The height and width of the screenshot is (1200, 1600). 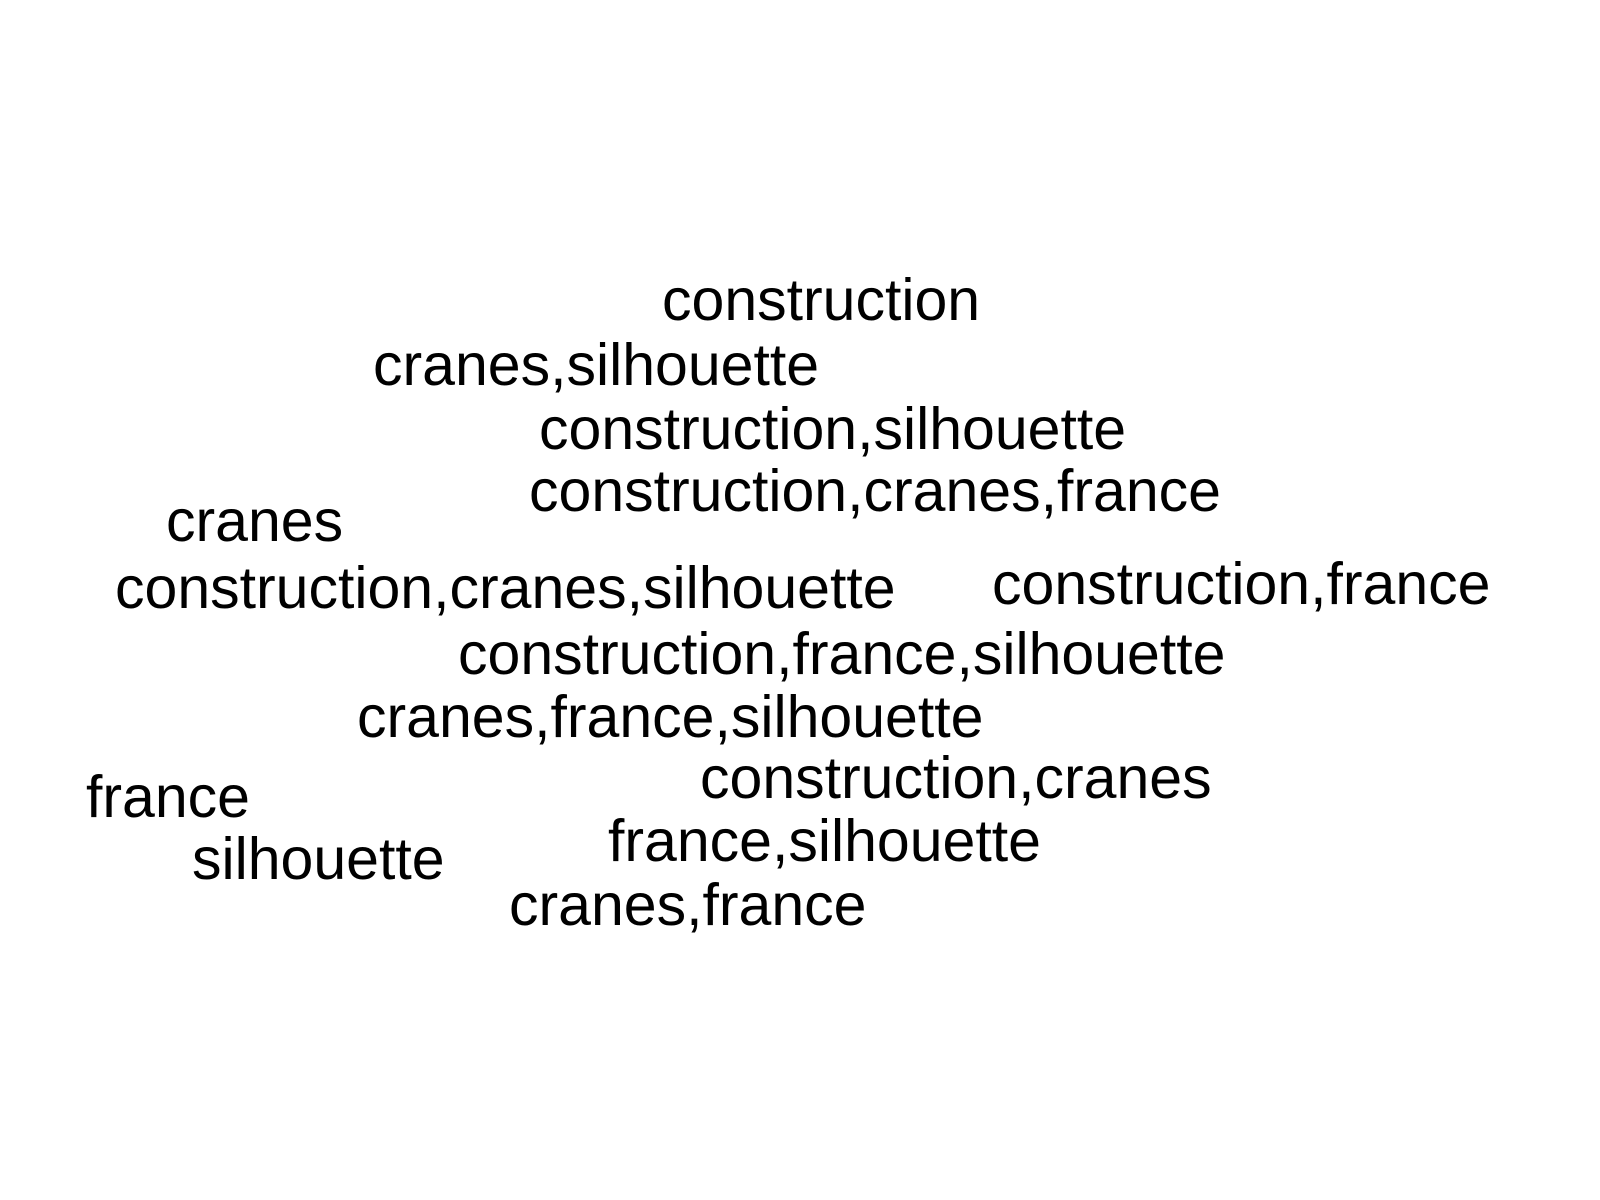 What do you see at coordinates (688, 905) in the screenshot?
I see `word-cranes-france: cranes,france` at bounding box center [688, 905].